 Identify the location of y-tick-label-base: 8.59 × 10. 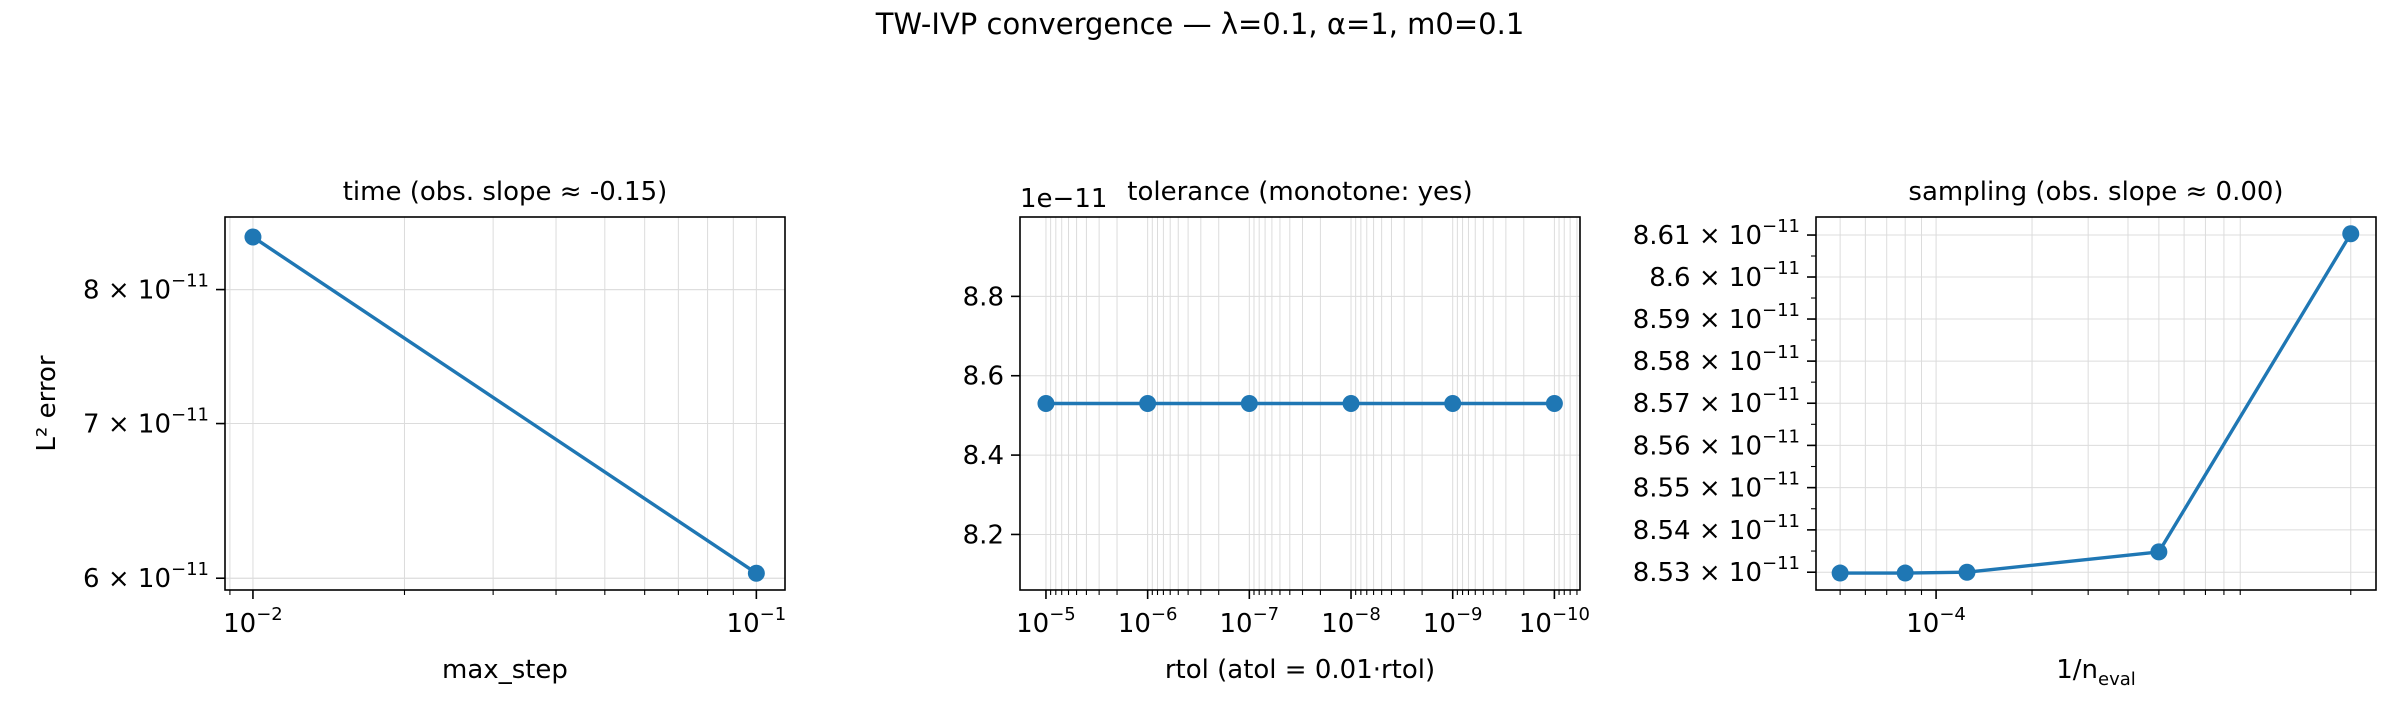
(1697, 320).